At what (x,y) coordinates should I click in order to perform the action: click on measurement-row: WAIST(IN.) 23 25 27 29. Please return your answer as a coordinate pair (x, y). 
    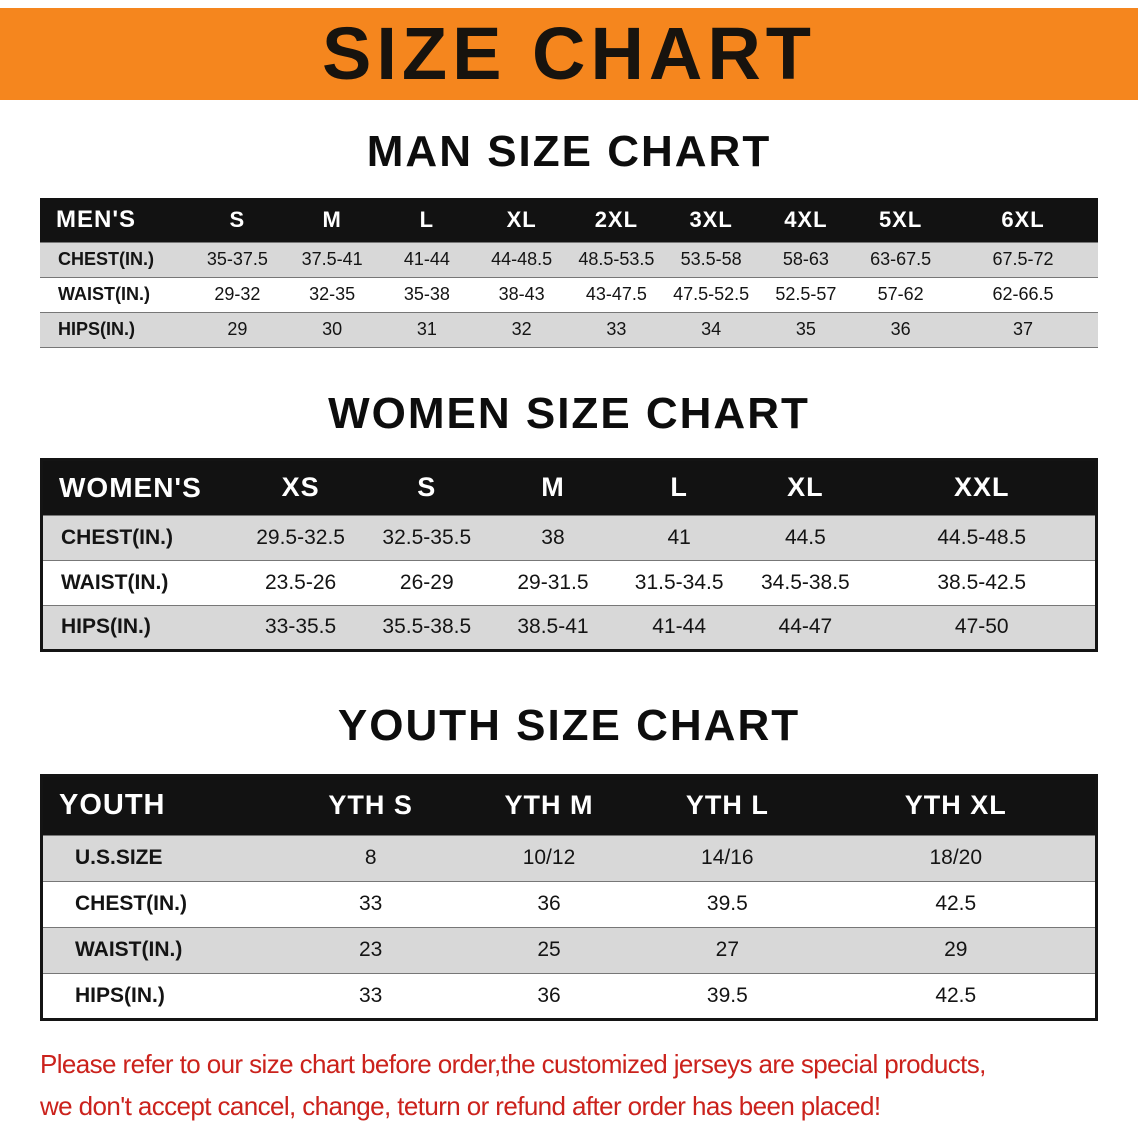
    Looking at the image, I should click on (569, 949).